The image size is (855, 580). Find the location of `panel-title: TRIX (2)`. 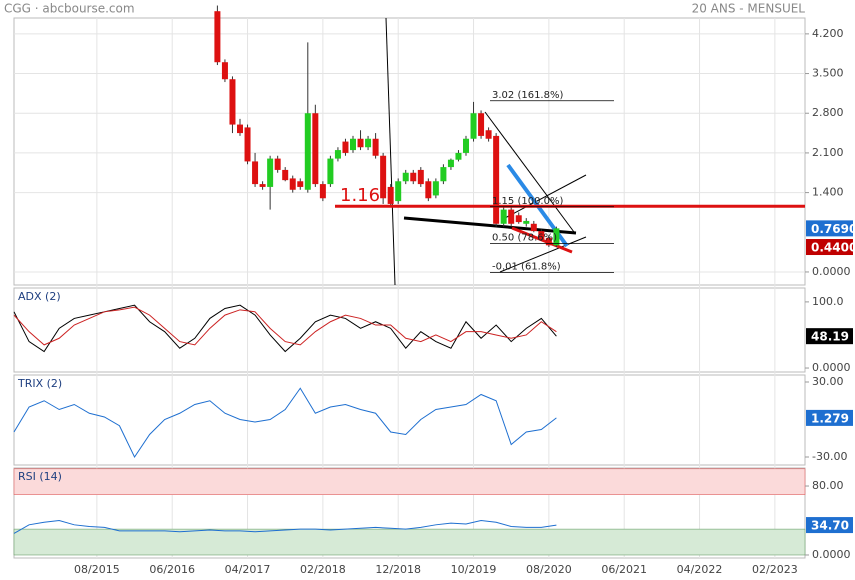

panel-title: TRIX (2) is located at coordinates (39, 383).